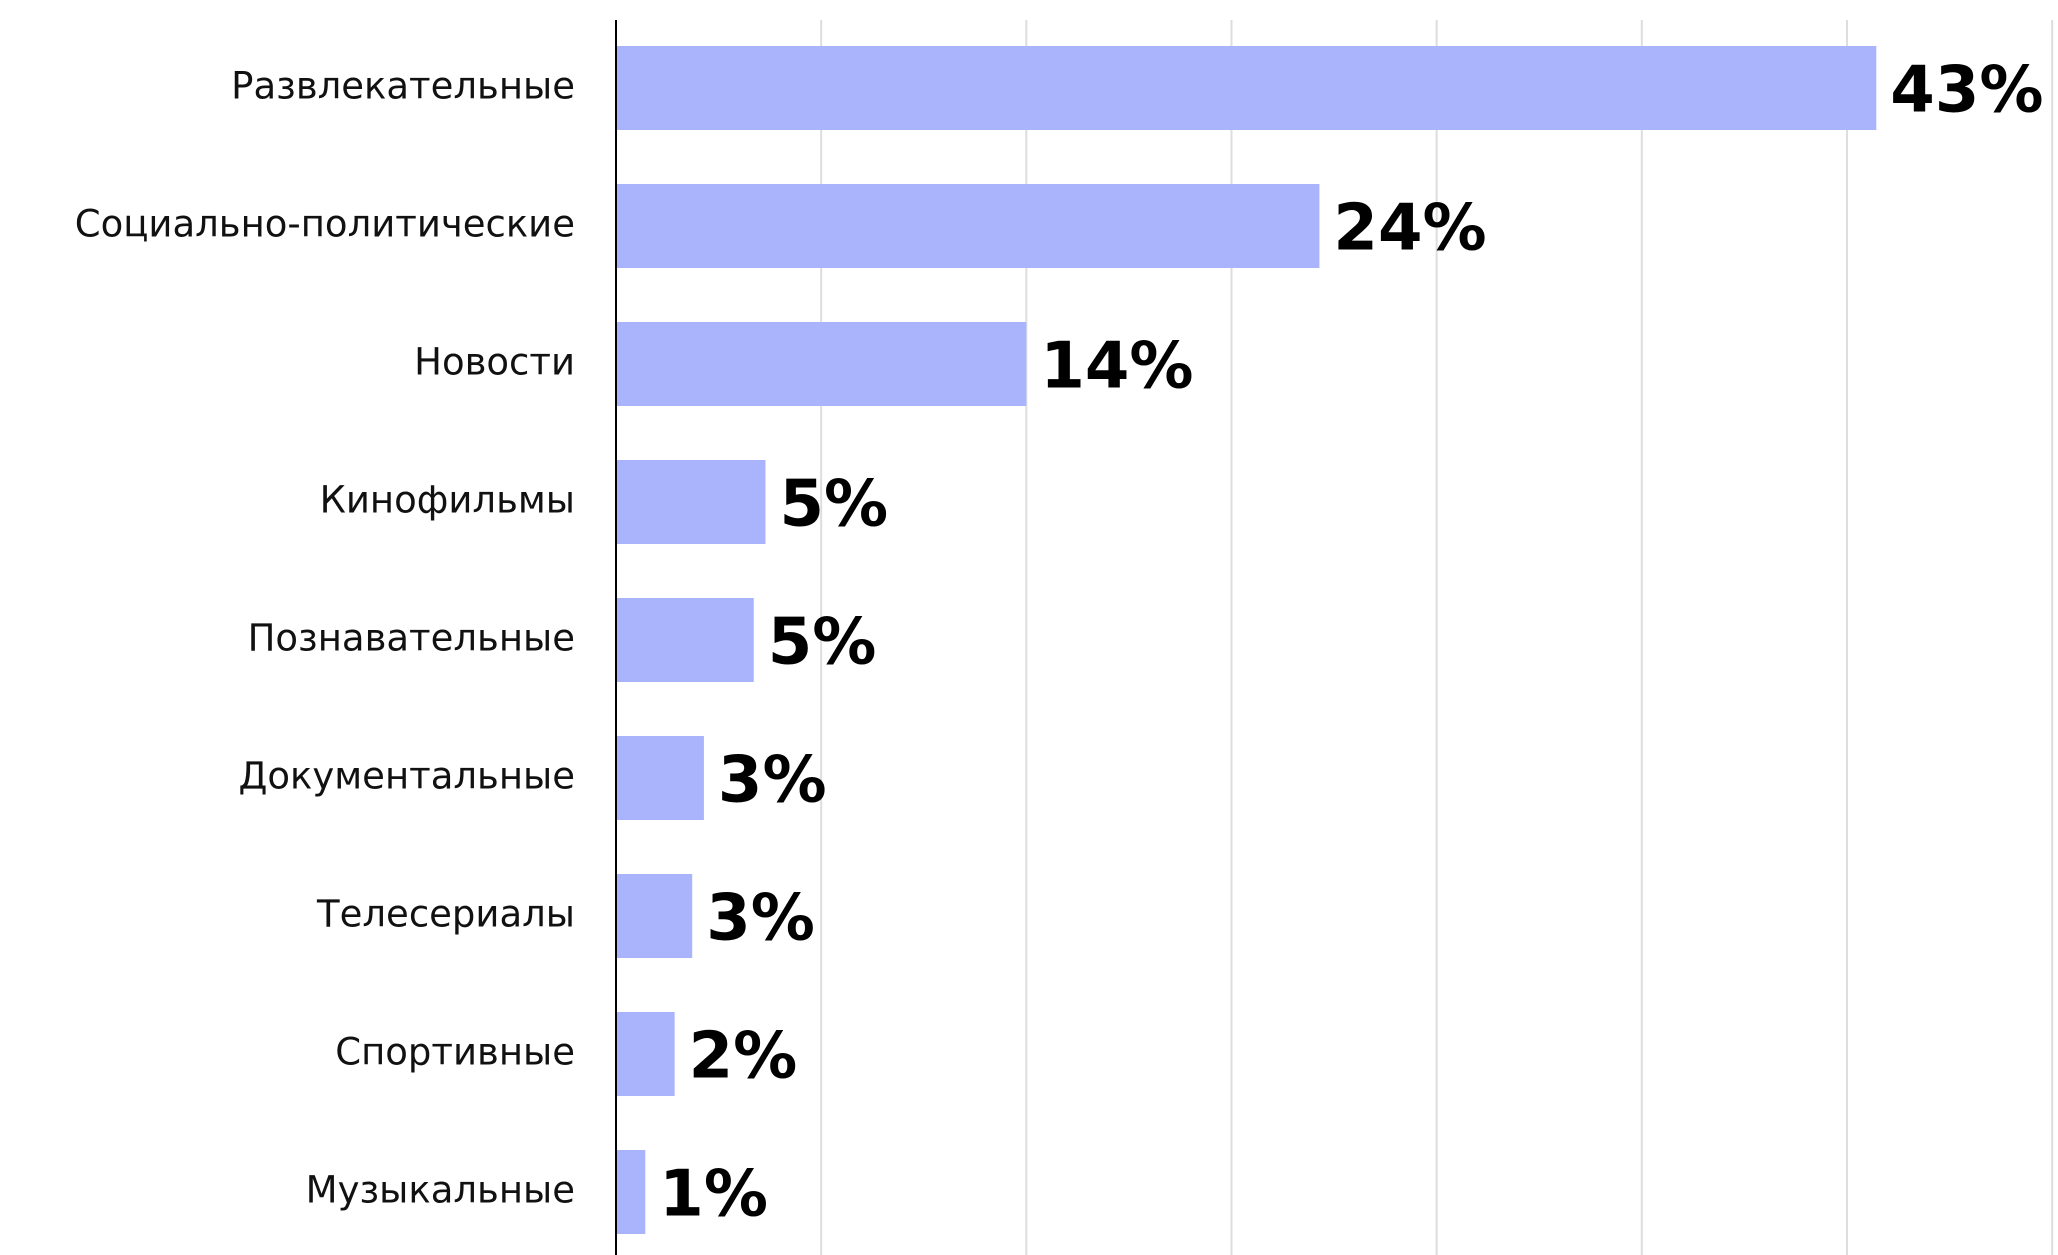  What do you see at coordinates (403, 86) in the screenshot?
I see `category-label: Развлекательные` at bounding box center [403, 86].